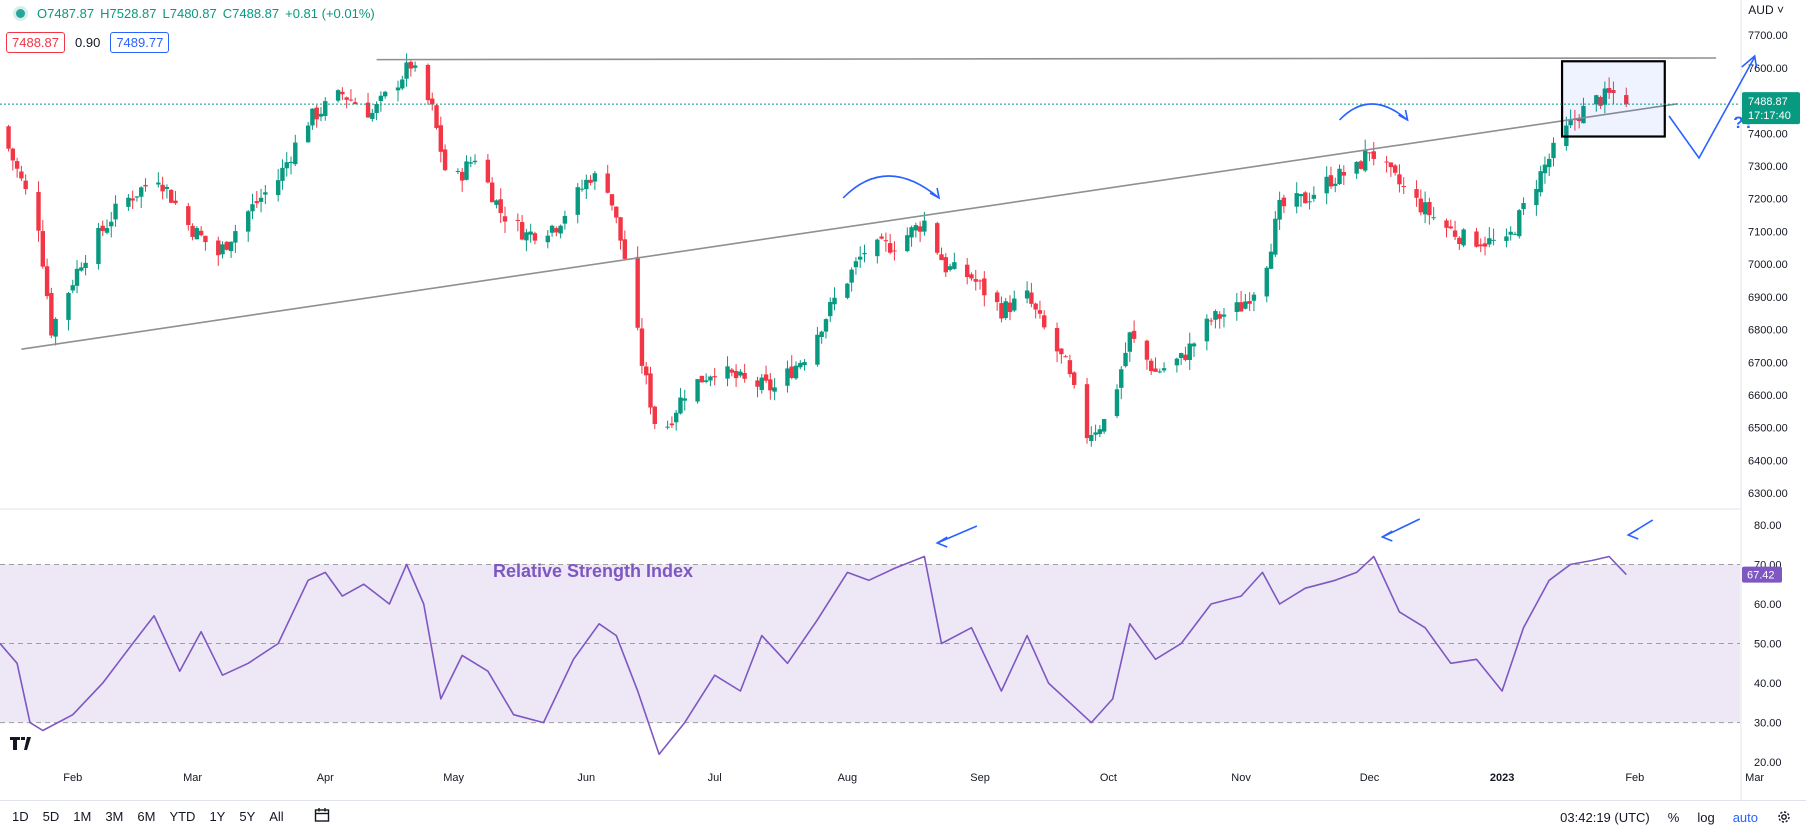 The width and height of the screenshot is (1806, 832). I want to click on rsi-tick-label: 40.00, so click(1768, 684).